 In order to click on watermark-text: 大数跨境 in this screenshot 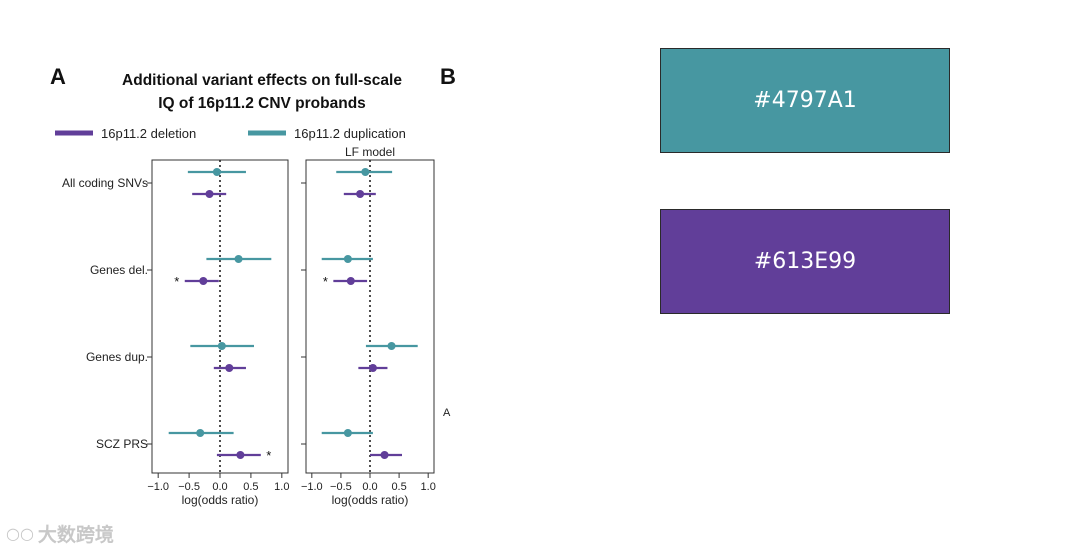, I will do `click(75, 535)`.